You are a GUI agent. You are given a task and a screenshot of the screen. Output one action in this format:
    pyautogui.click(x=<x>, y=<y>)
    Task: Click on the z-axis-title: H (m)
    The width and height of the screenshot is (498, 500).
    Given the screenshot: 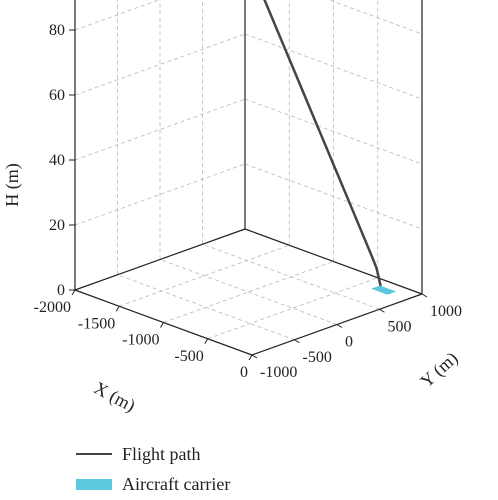 What is the action you would take?
    pyautogui.click(x=12, y=185)
    